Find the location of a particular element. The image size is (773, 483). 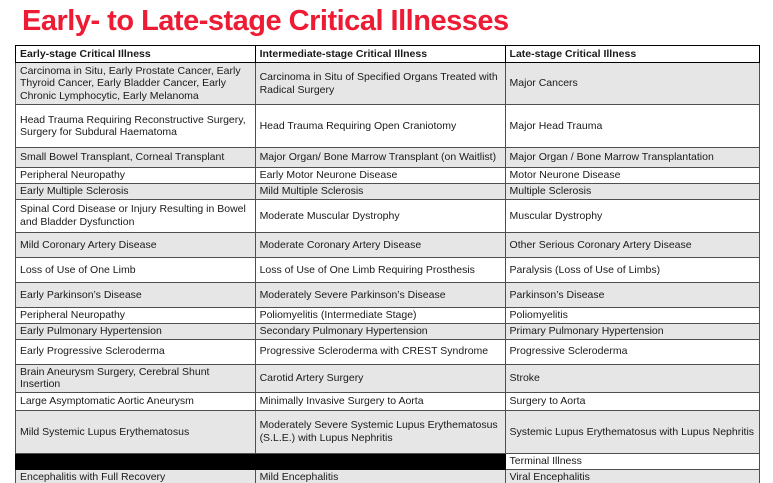

table-cell: Early Multiple Sclerosis is located at coordinates (135, 191).